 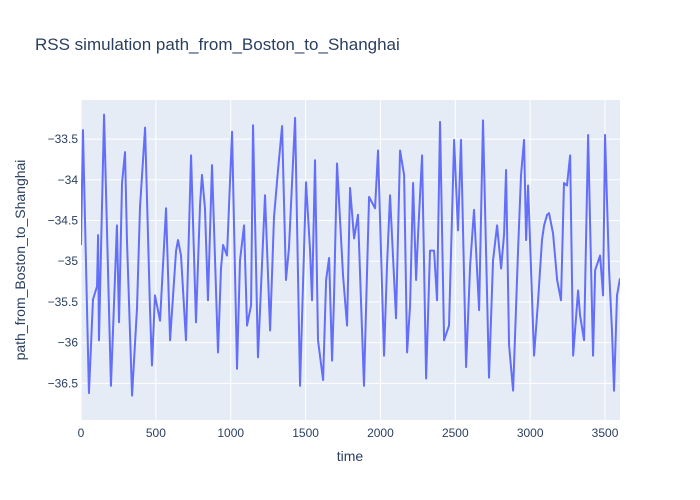 What do you see at coordinates (63, 139) in the screenshot?
I see `y-tick-label: −33.5` at bounding box center [63, 139].